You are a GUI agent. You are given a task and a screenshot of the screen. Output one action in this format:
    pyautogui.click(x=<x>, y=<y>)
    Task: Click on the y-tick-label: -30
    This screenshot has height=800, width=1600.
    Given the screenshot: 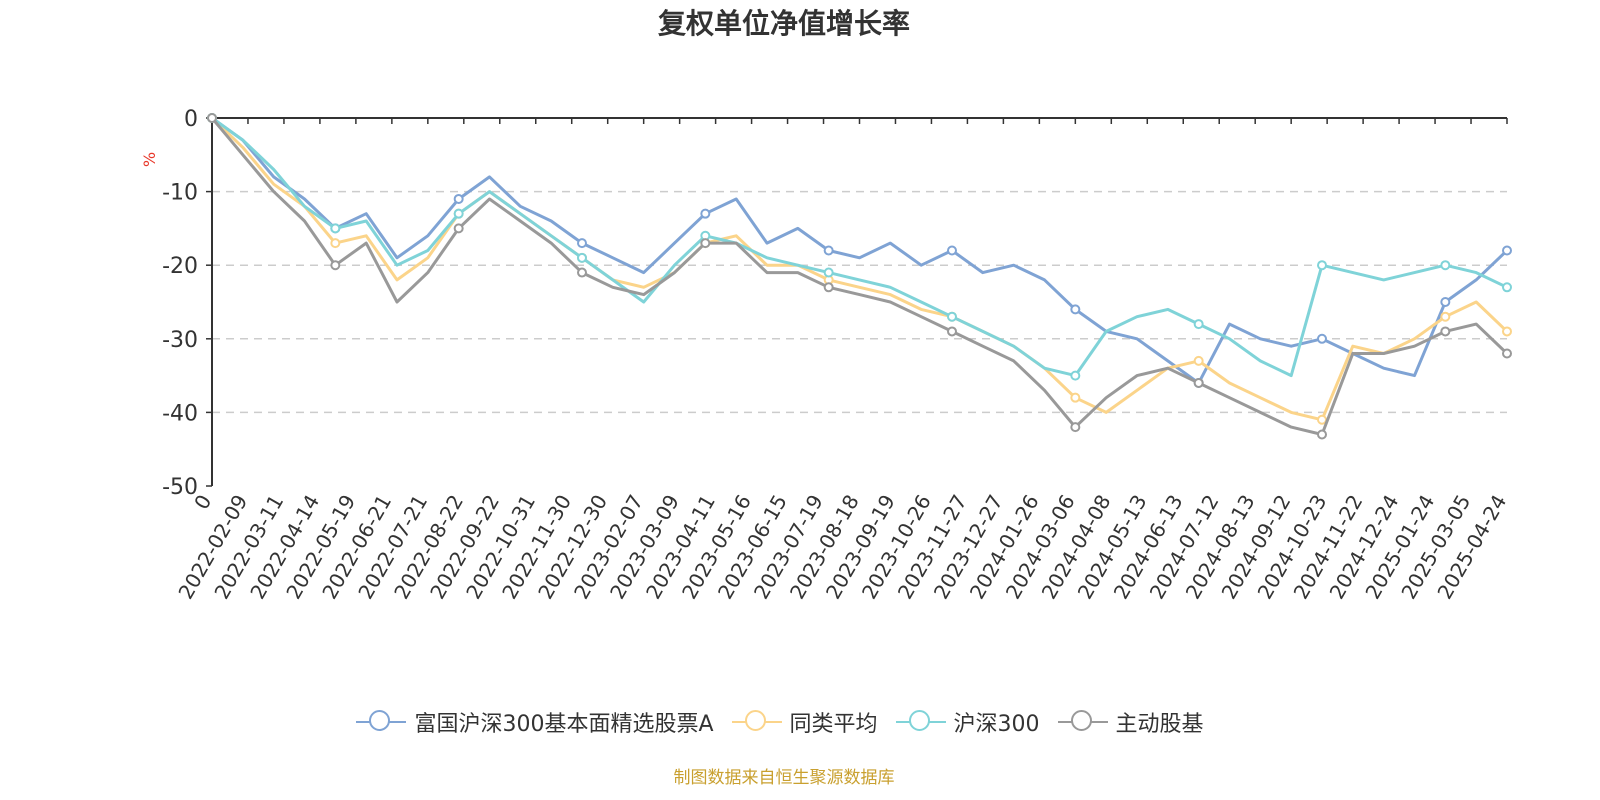 What is the action you would take?
    pyautogui.click(x=180, y=340)
    